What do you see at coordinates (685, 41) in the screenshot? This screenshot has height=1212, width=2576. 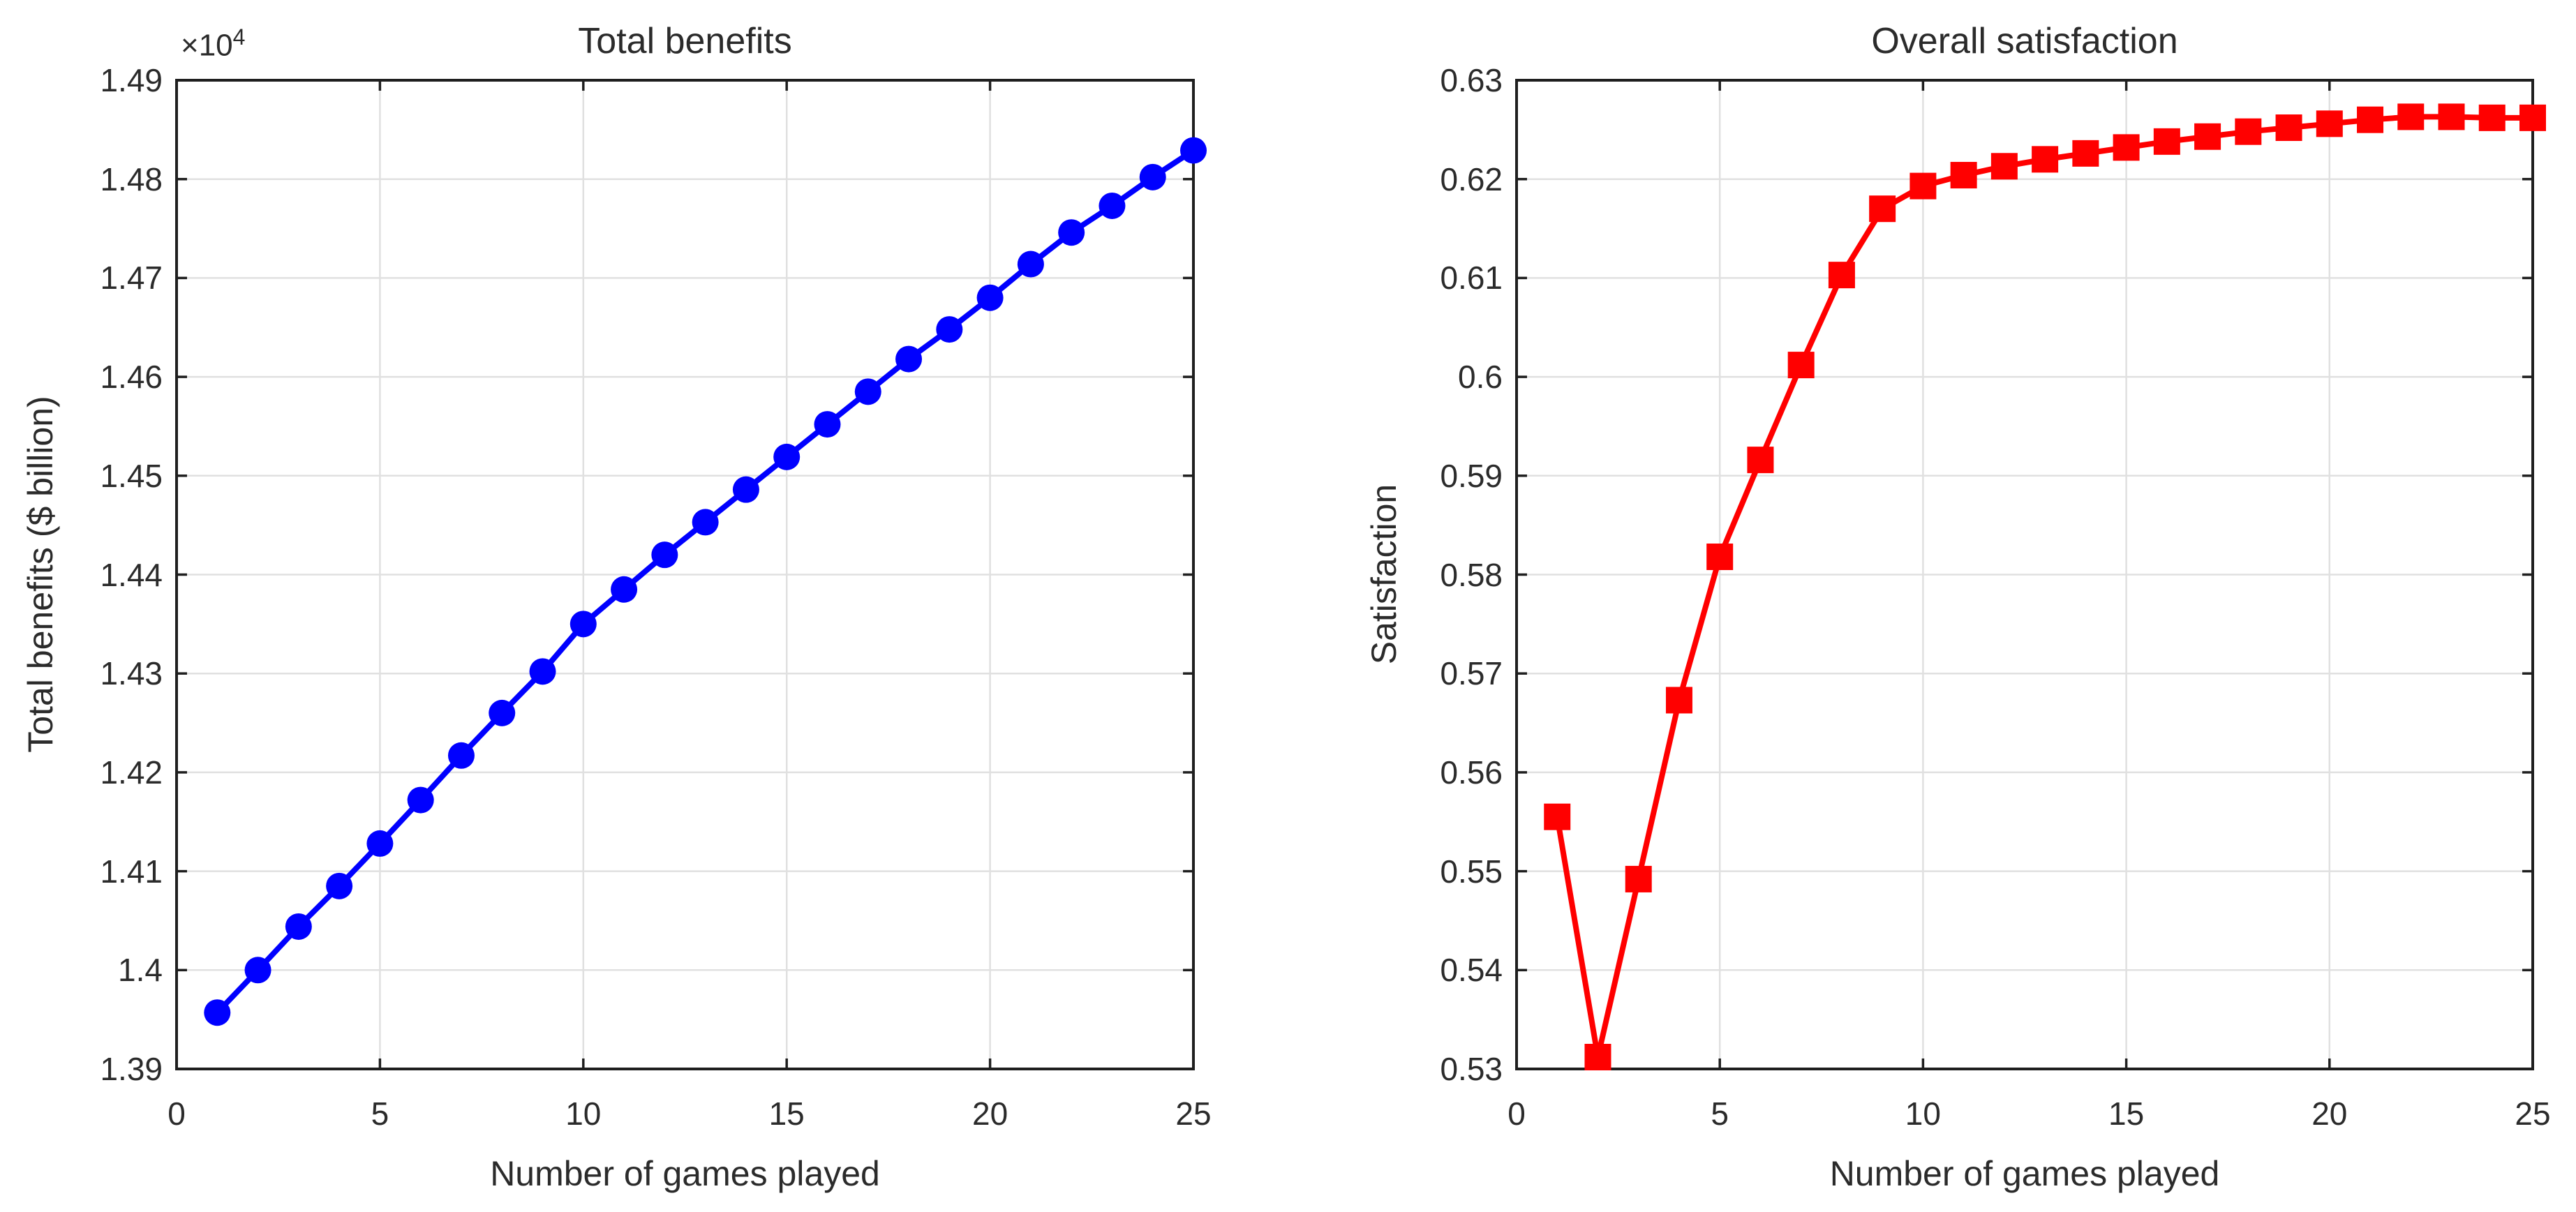 I see `chart-title: Total benefits` at bounding box center [685, 41].